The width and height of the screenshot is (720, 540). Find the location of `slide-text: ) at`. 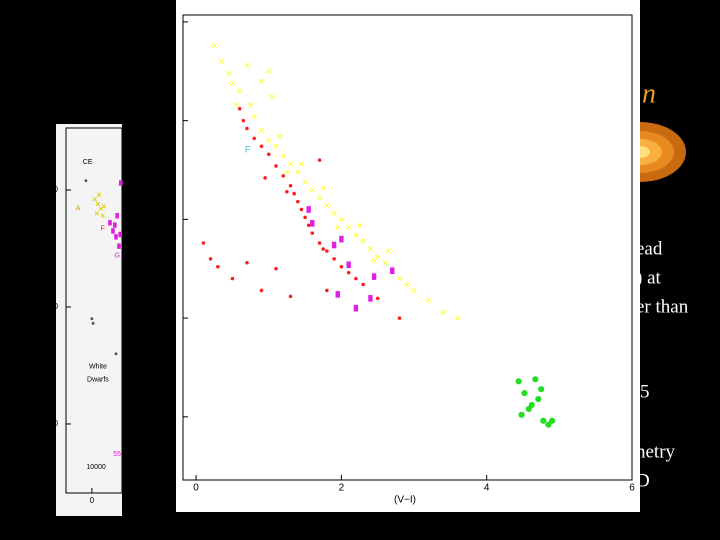

slide-text: ) at is located at coordinates (649, 277).